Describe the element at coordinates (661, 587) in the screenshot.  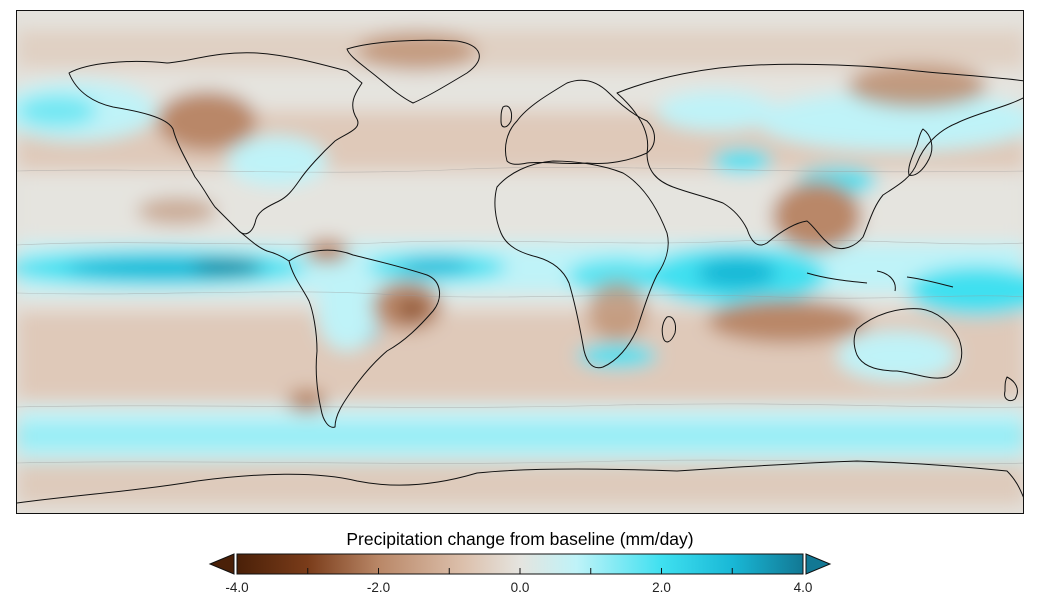
I see `colorbar-tick-label: 2.0` at that location.